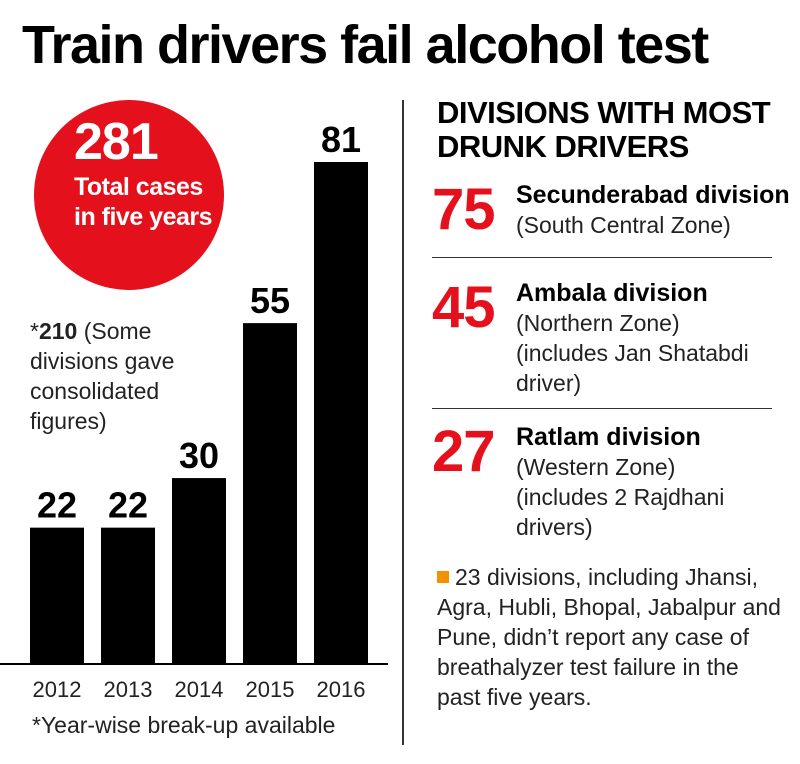 The height and width of the screenshot is (764, 800). Describe the element at coordinates (365, 45) in the screenshot. I see `page-title: Train drivers fail alcohol test` at that location.